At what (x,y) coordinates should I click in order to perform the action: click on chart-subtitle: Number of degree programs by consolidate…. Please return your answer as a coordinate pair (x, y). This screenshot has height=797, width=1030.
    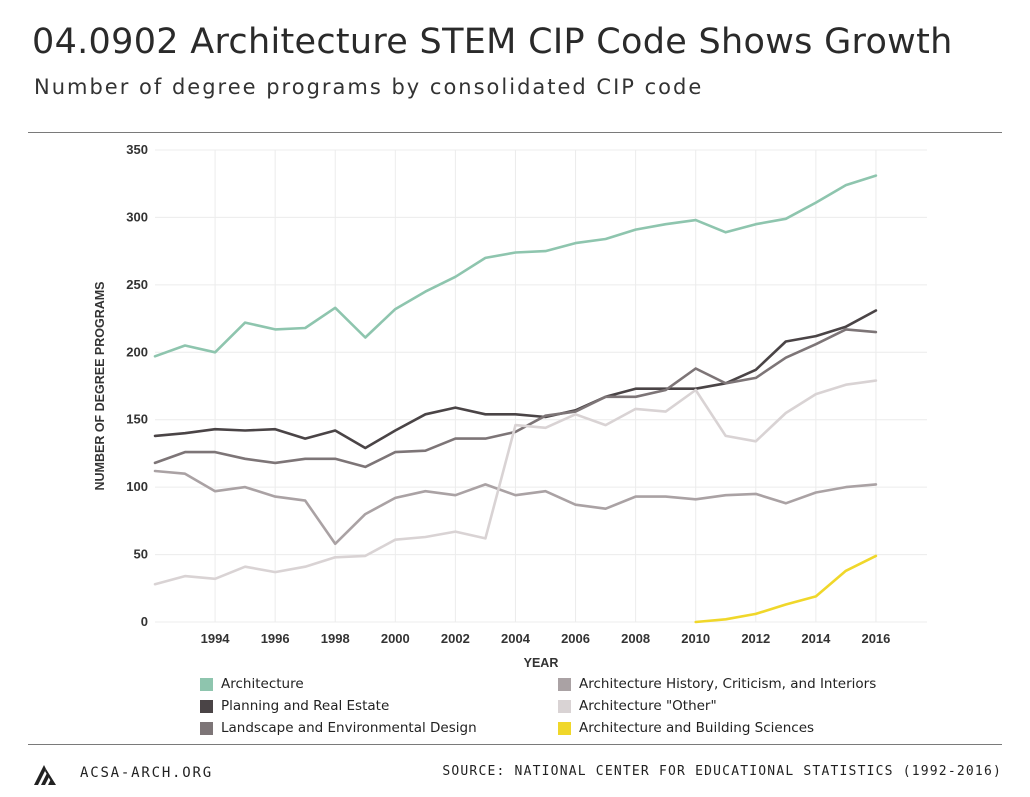
    Looking at the image, I should click on (369, 87).